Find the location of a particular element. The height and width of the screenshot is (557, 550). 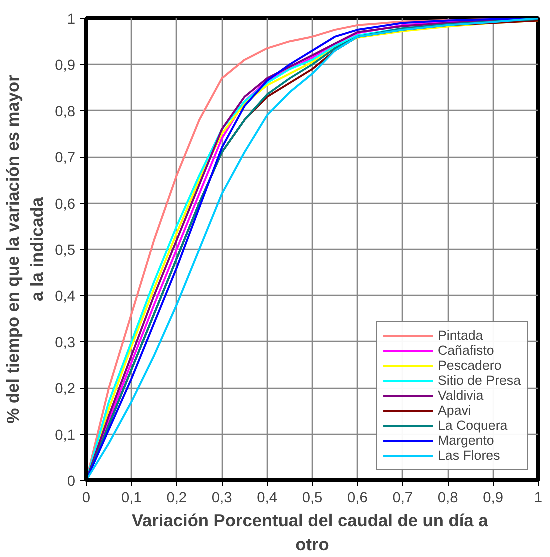

legend-label: Cañafisto is located at coordinates (466, 350).